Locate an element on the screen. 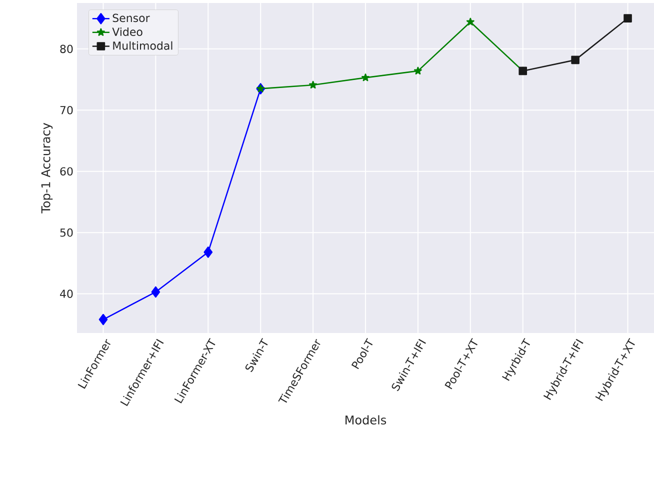 This screenshot has width=654, height=481. legend-label: Video is located at coordinates (127, 31).